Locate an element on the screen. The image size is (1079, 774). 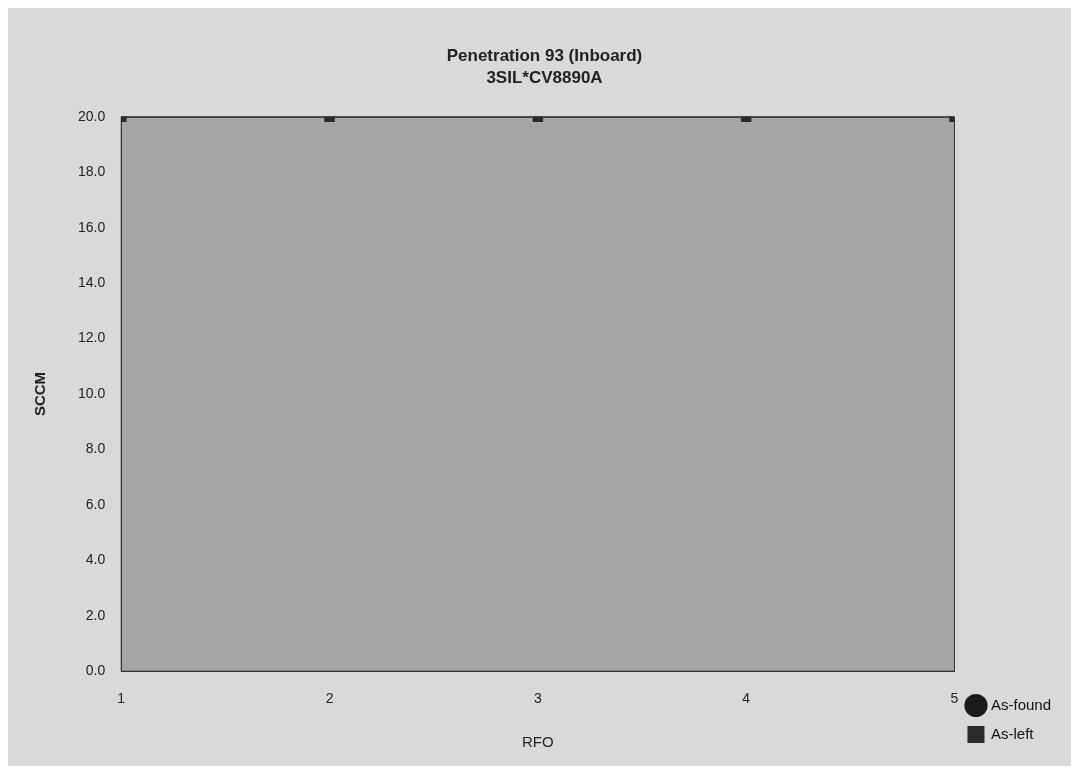
x-axis-title: RFO is located at coordinates (538, 742).